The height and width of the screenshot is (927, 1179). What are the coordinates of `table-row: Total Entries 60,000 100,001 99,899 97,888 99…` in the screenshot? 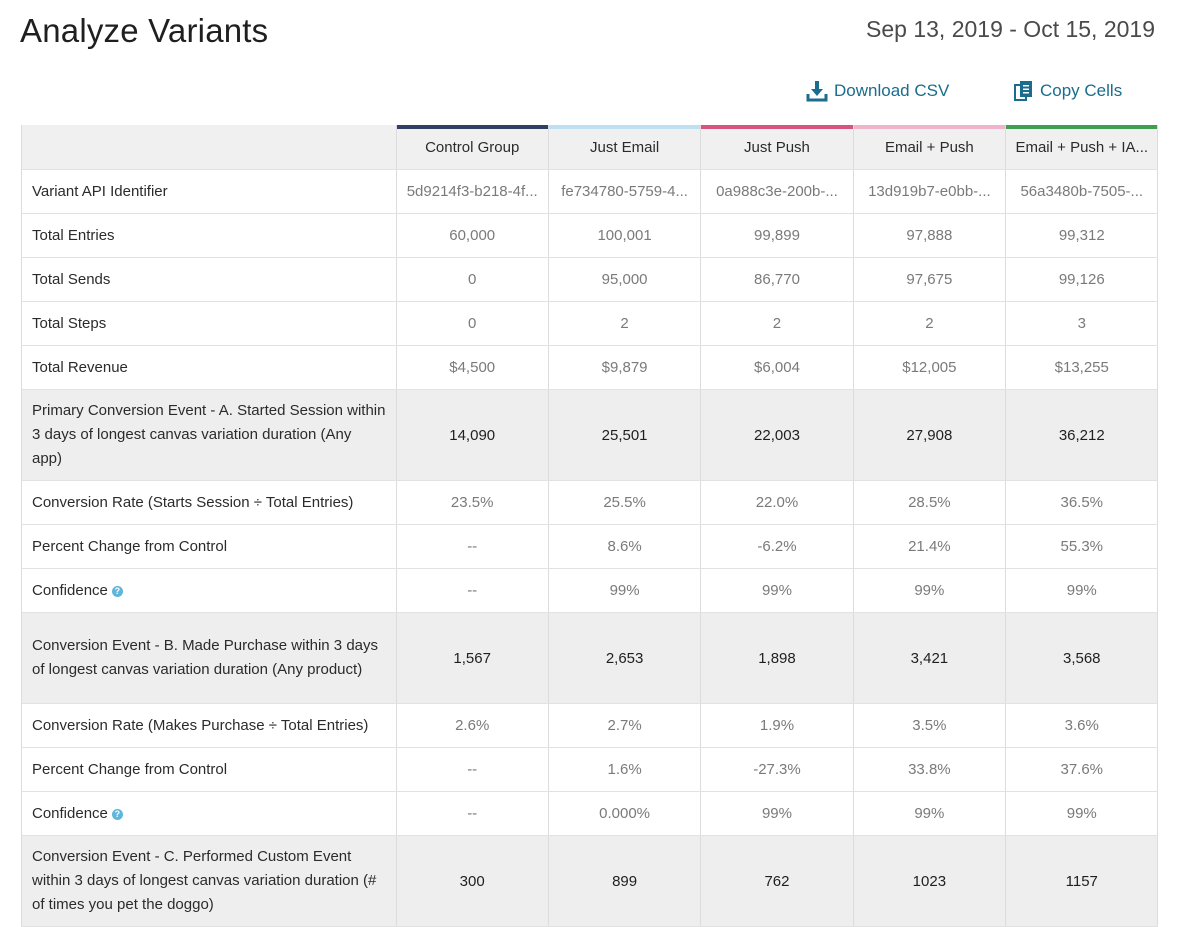 It's located at (590, 235).